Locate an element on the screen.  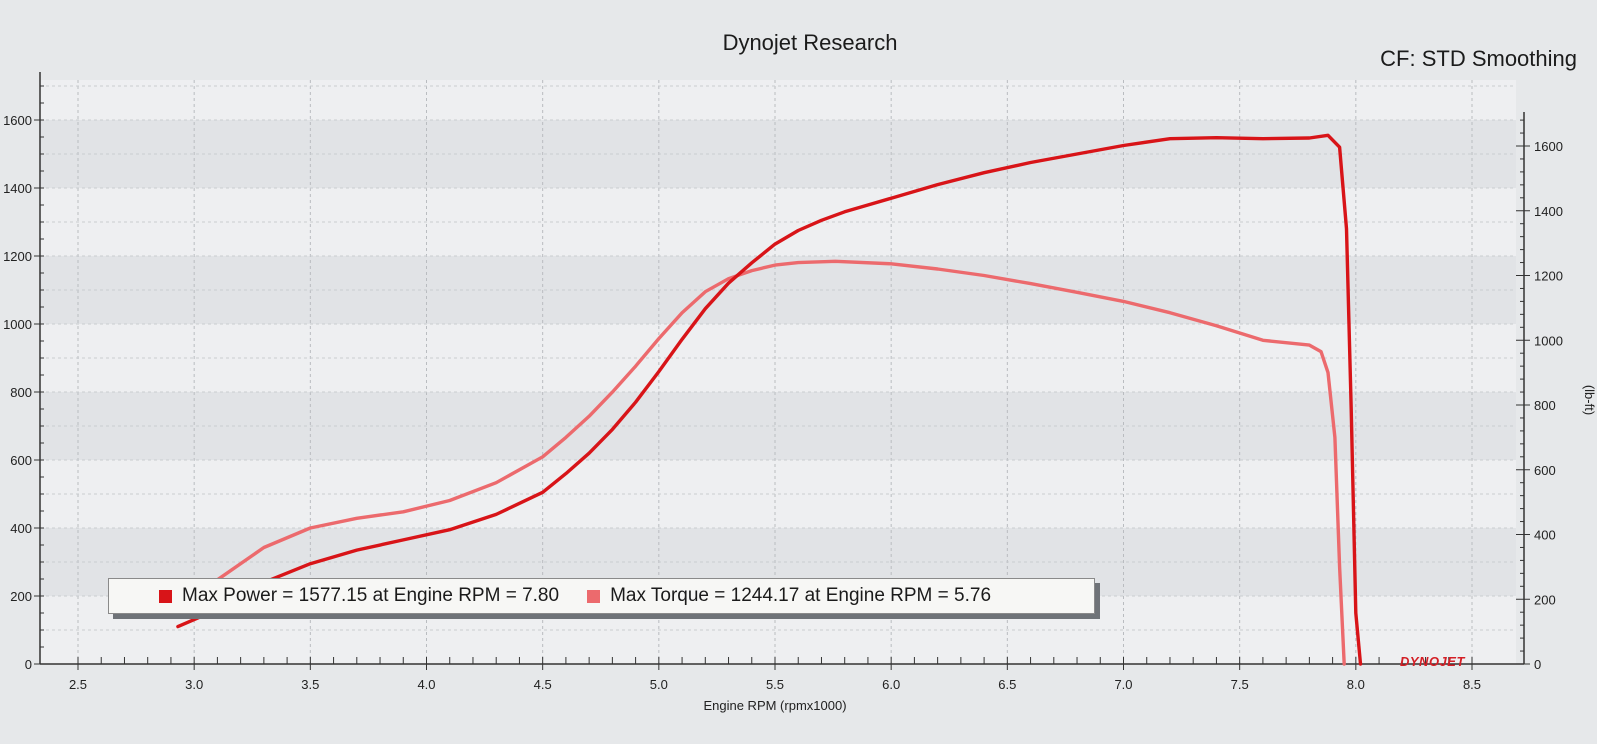
torque-swatch is located at coordinates (594, 596).